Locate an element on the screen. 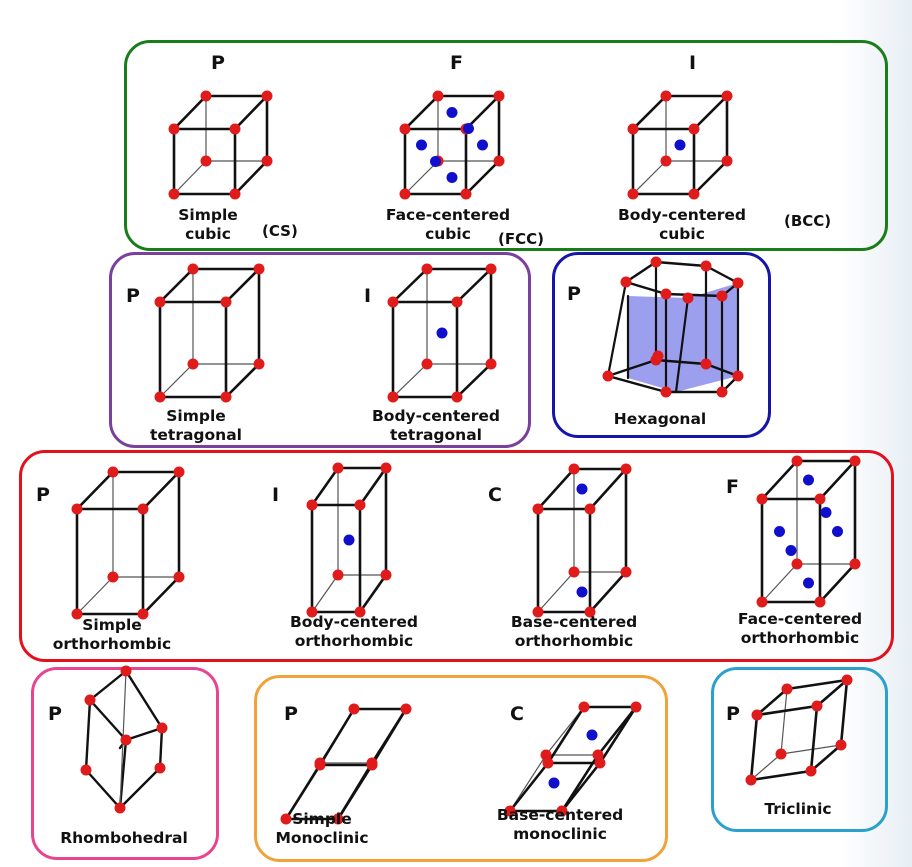  orthorhombic-p-name-line2: orthorhombic is located at coordinates (112, 644).